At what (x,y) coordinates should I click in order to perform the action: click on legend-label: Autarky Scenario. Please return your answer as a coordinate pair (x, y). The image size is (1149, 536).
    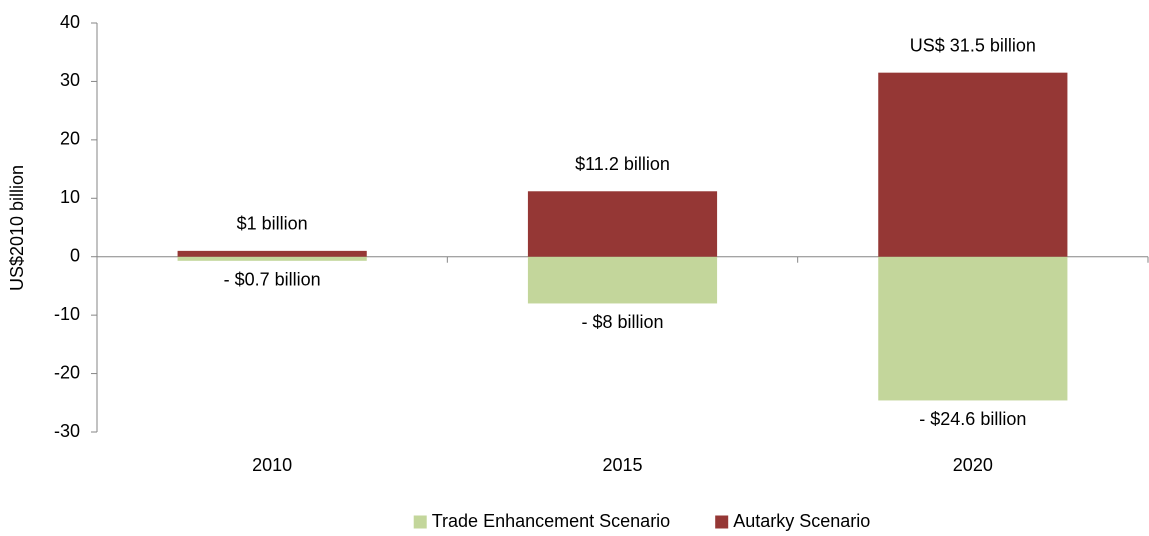
    Looking at the image, I should click on (801, 521).